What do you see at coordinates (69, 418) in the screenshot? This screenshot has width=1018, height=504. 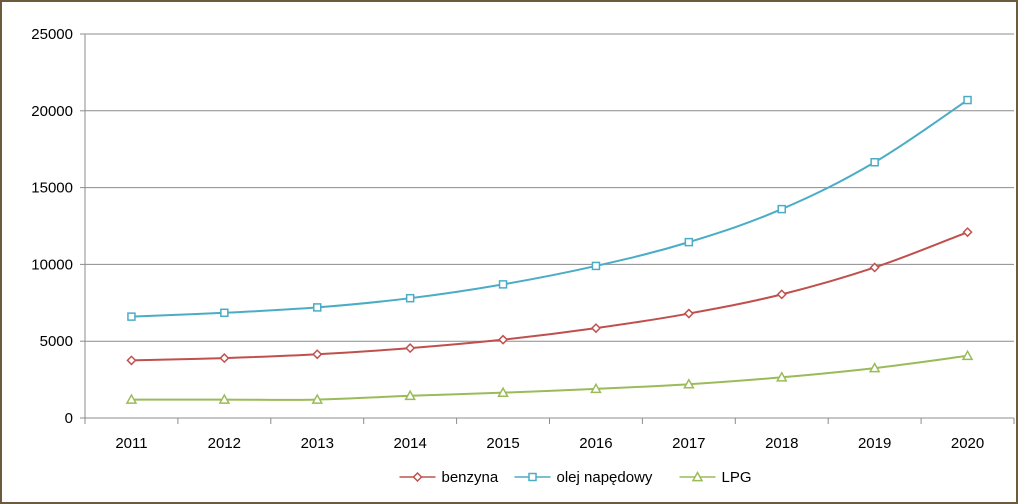 I see `y-tick-label: 0` at bounding box center [69, 418].